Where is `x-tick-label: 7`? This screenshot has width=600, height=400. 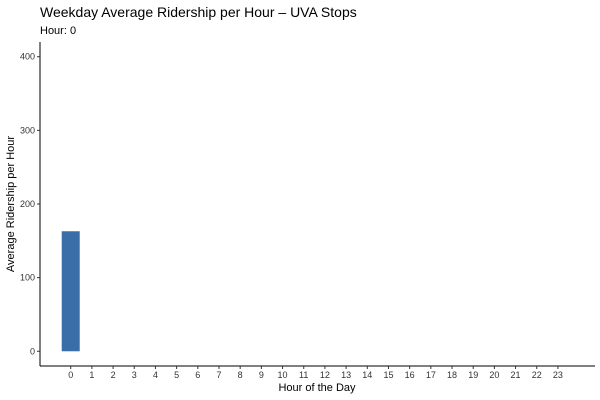 x-tick-label: 7 is located at coordinates (218, 375).